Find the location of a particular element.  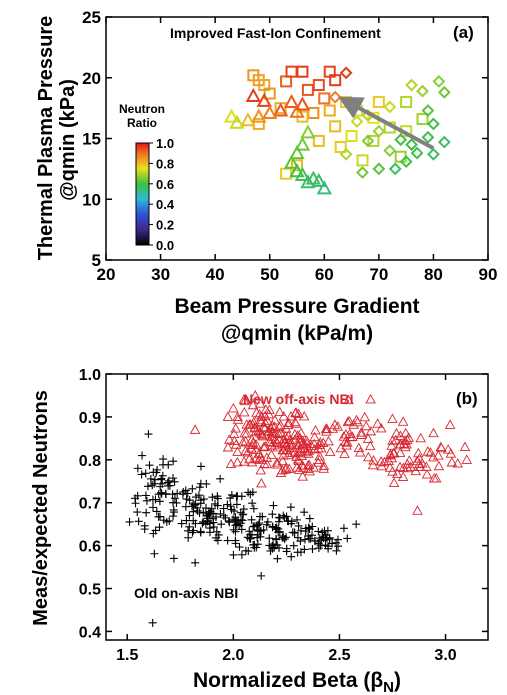

panel-a-x-tick-label: 30 is located at coordinates (160, 274).